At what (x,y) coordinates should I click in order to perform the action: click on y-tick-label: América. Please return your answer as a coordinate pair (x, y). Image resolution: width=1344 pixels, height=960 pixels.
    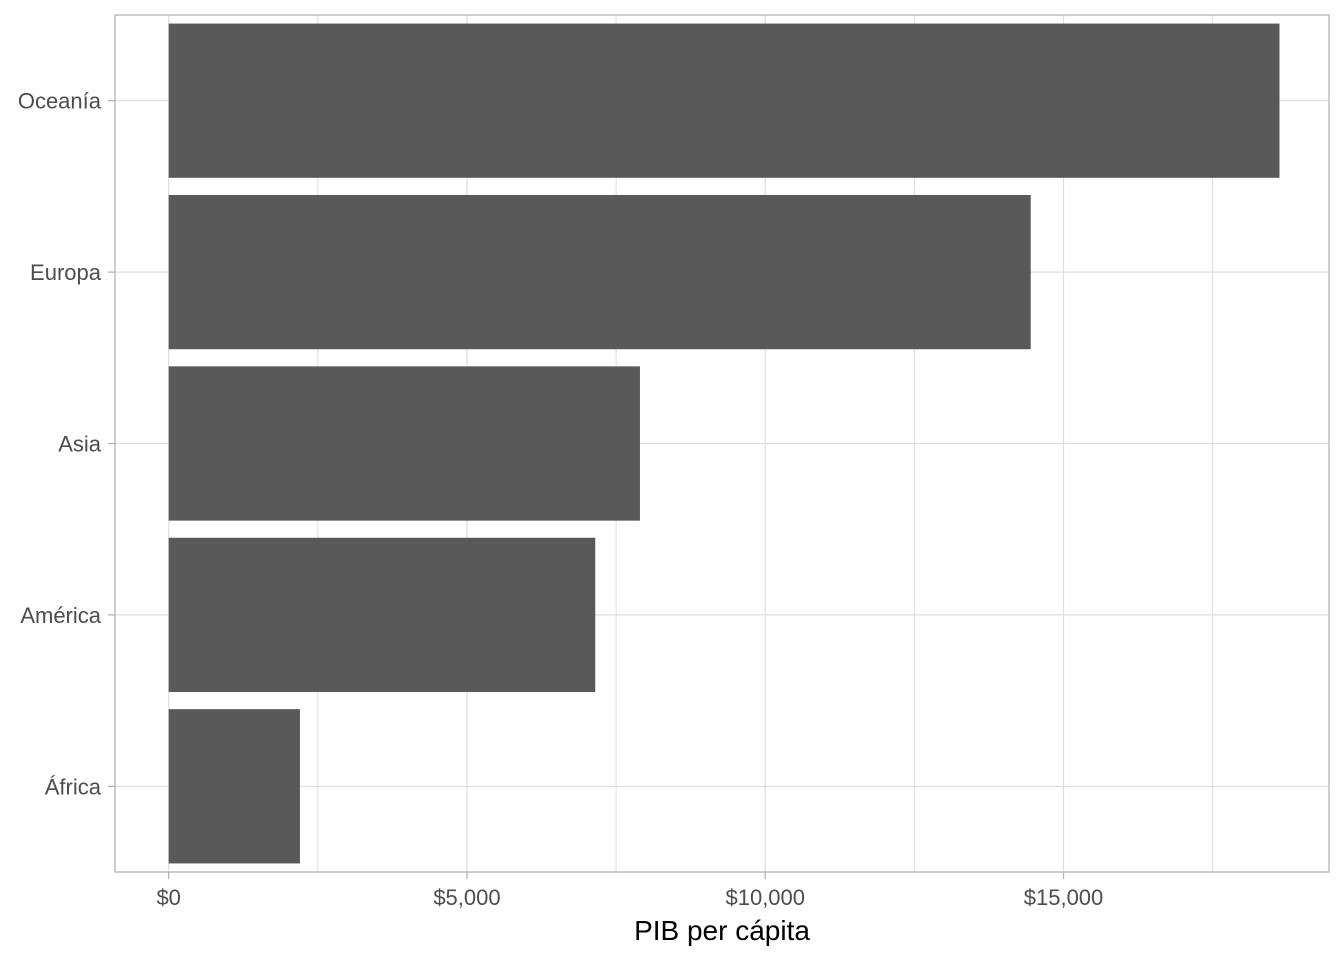
    Looking at the image, I should click on (60, 615).